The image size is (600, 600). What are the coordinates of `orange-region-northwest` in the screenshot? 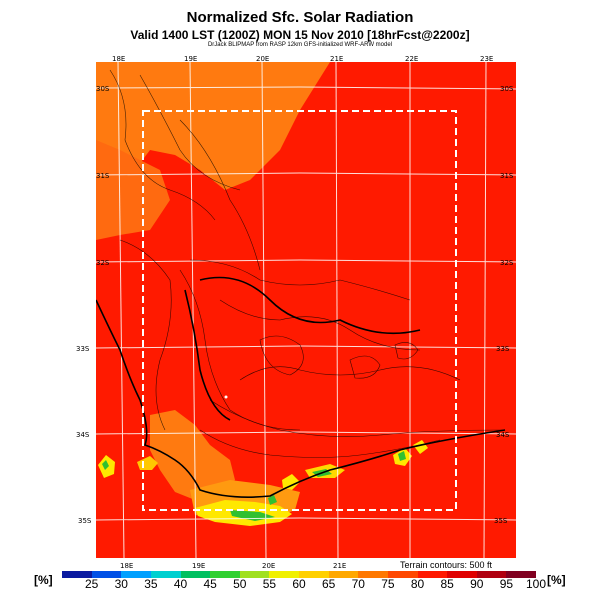 It's located at (213, 143).